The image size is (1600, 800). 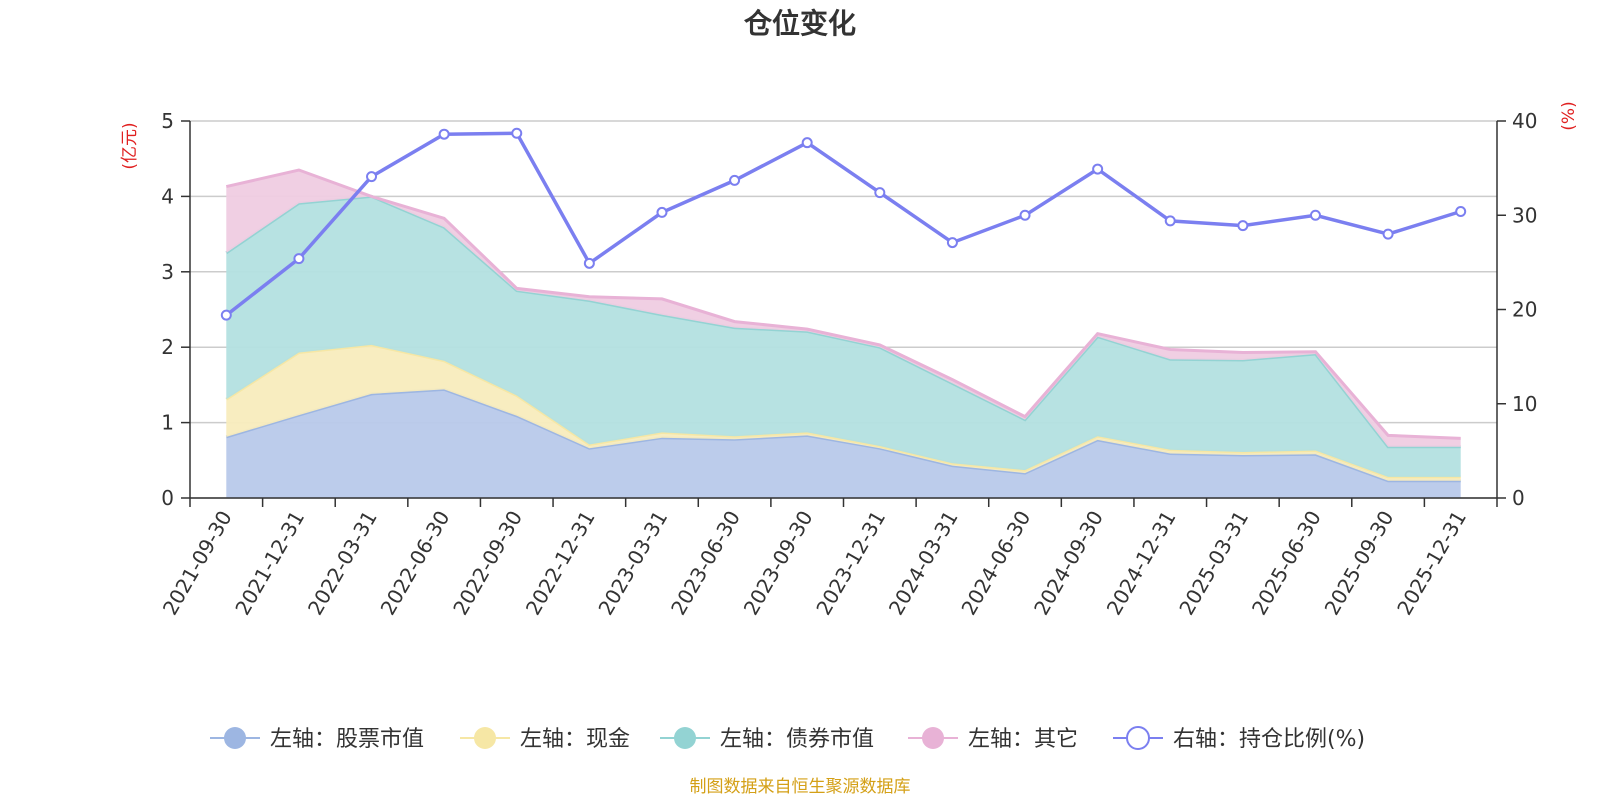 I want to click on x-tick-label: 2023-09-30, so click(x=778, y=563).